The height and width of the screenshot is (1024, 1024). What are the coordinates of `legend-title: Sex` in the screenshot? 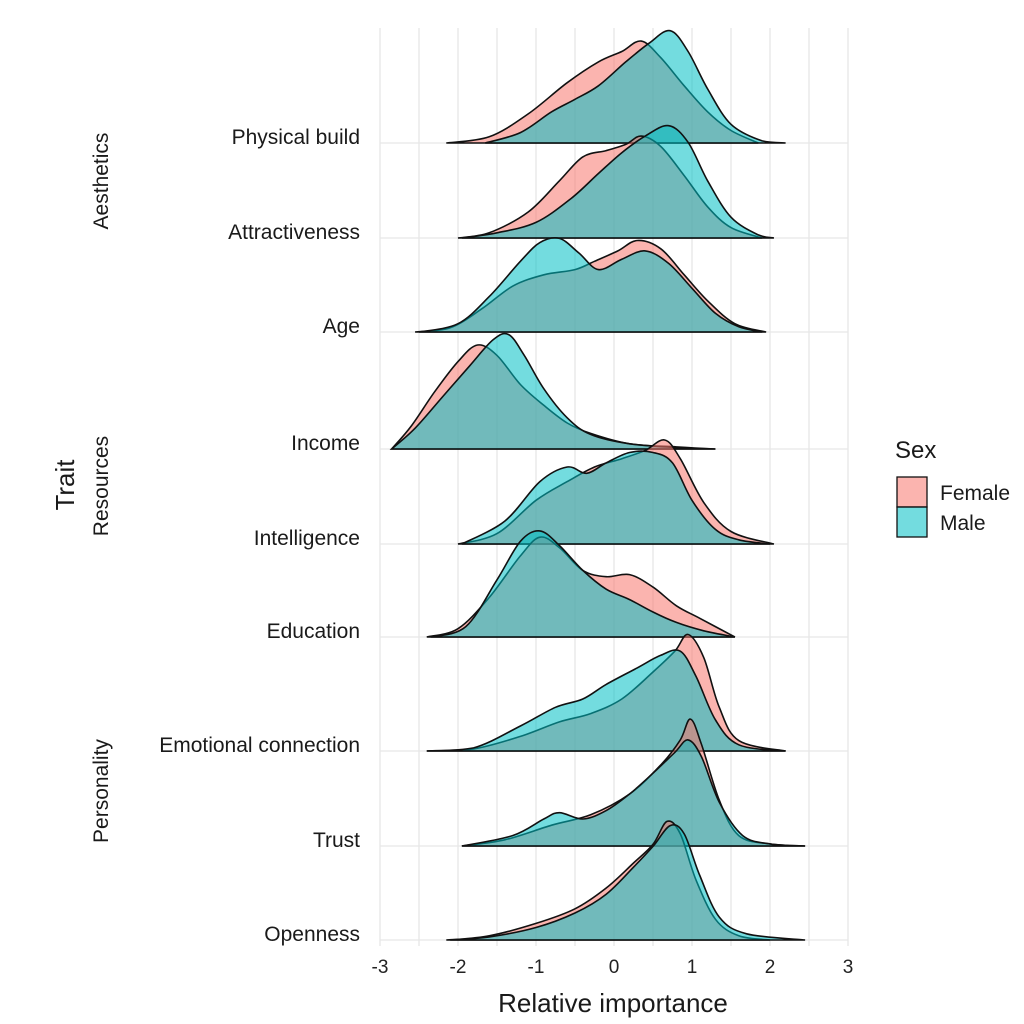 It's located at (915, 450).